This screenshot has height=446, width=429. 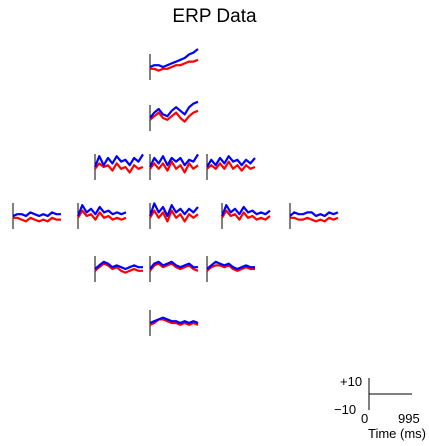 I want to click on erp-channel-row1, so click(x=174, y=64).